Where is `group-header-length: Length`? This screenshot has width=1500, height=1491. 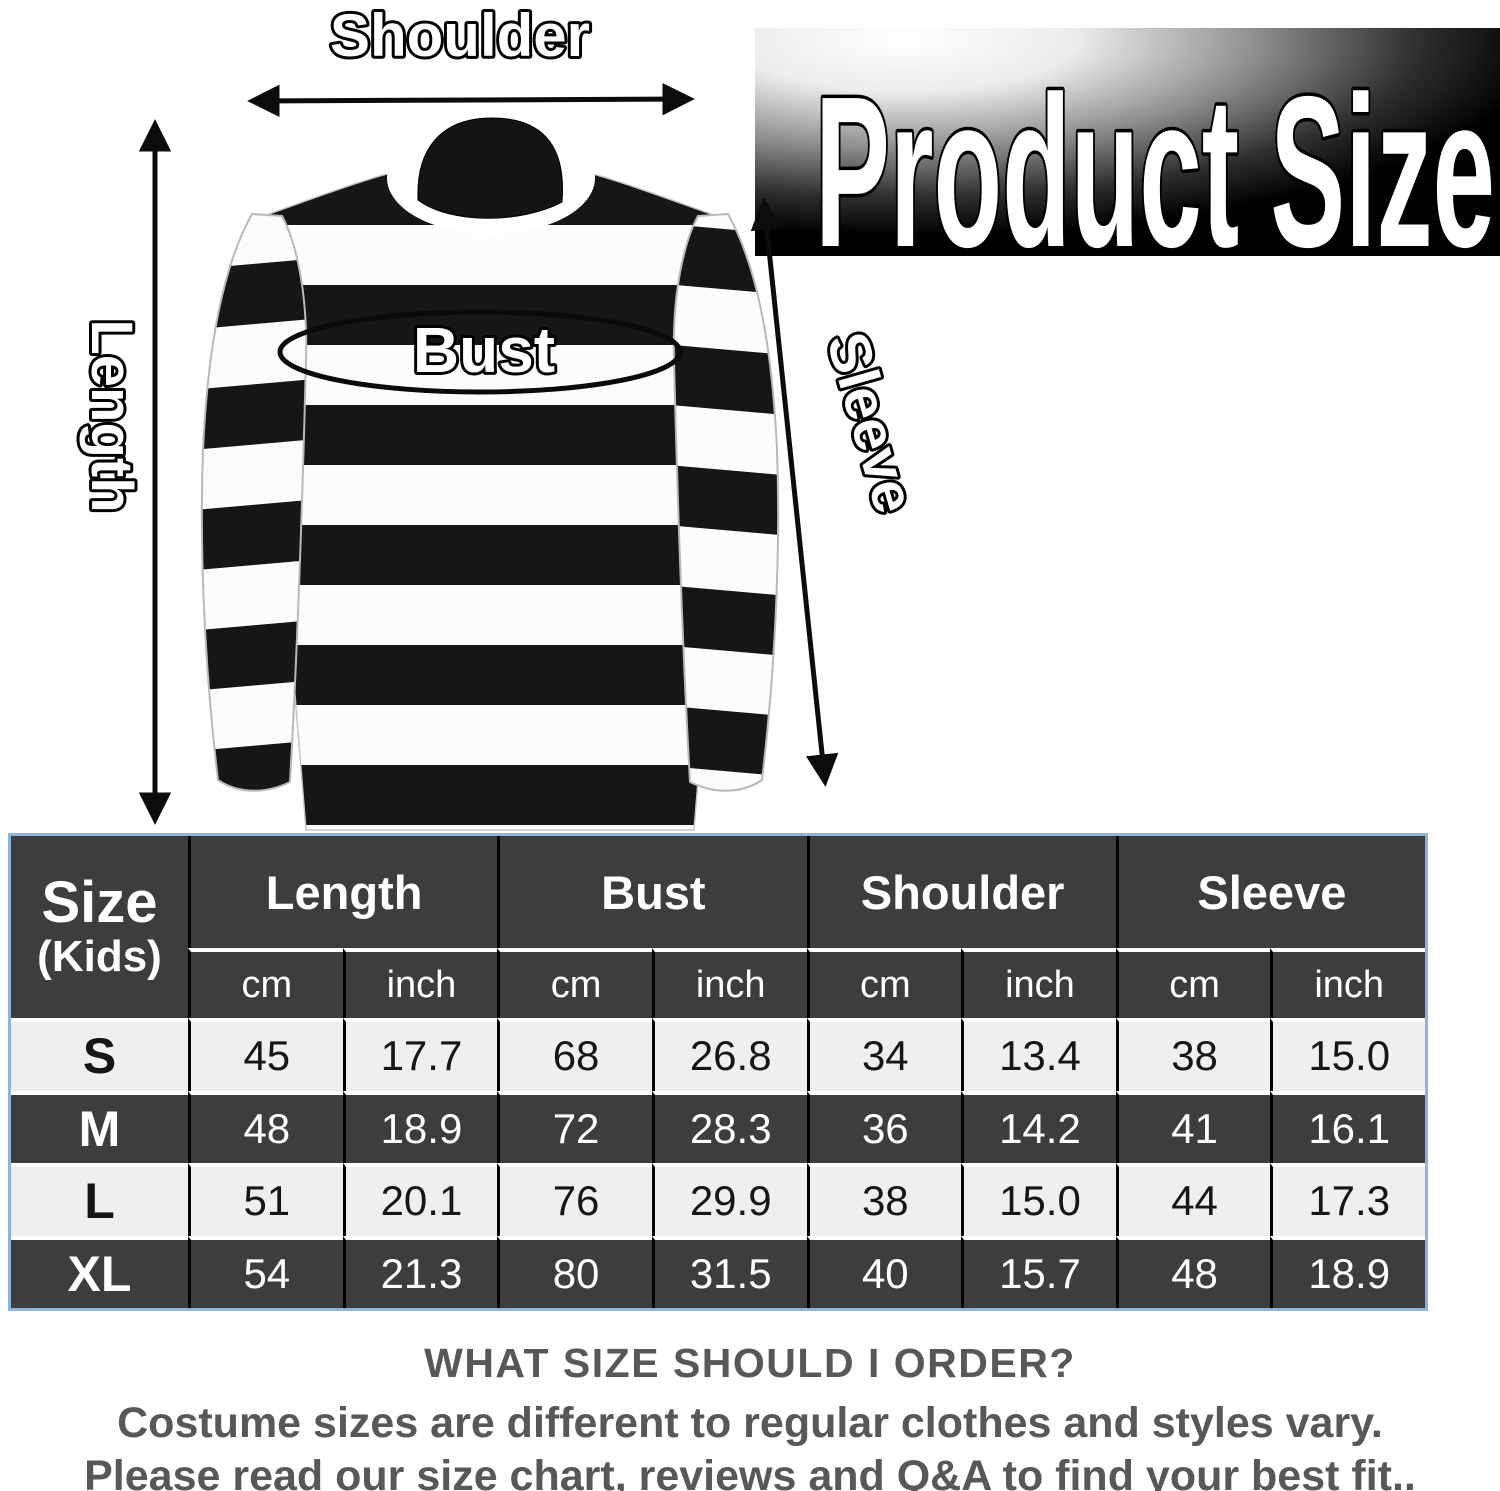 group-header-length: Length is located at coordinates (343, 892).